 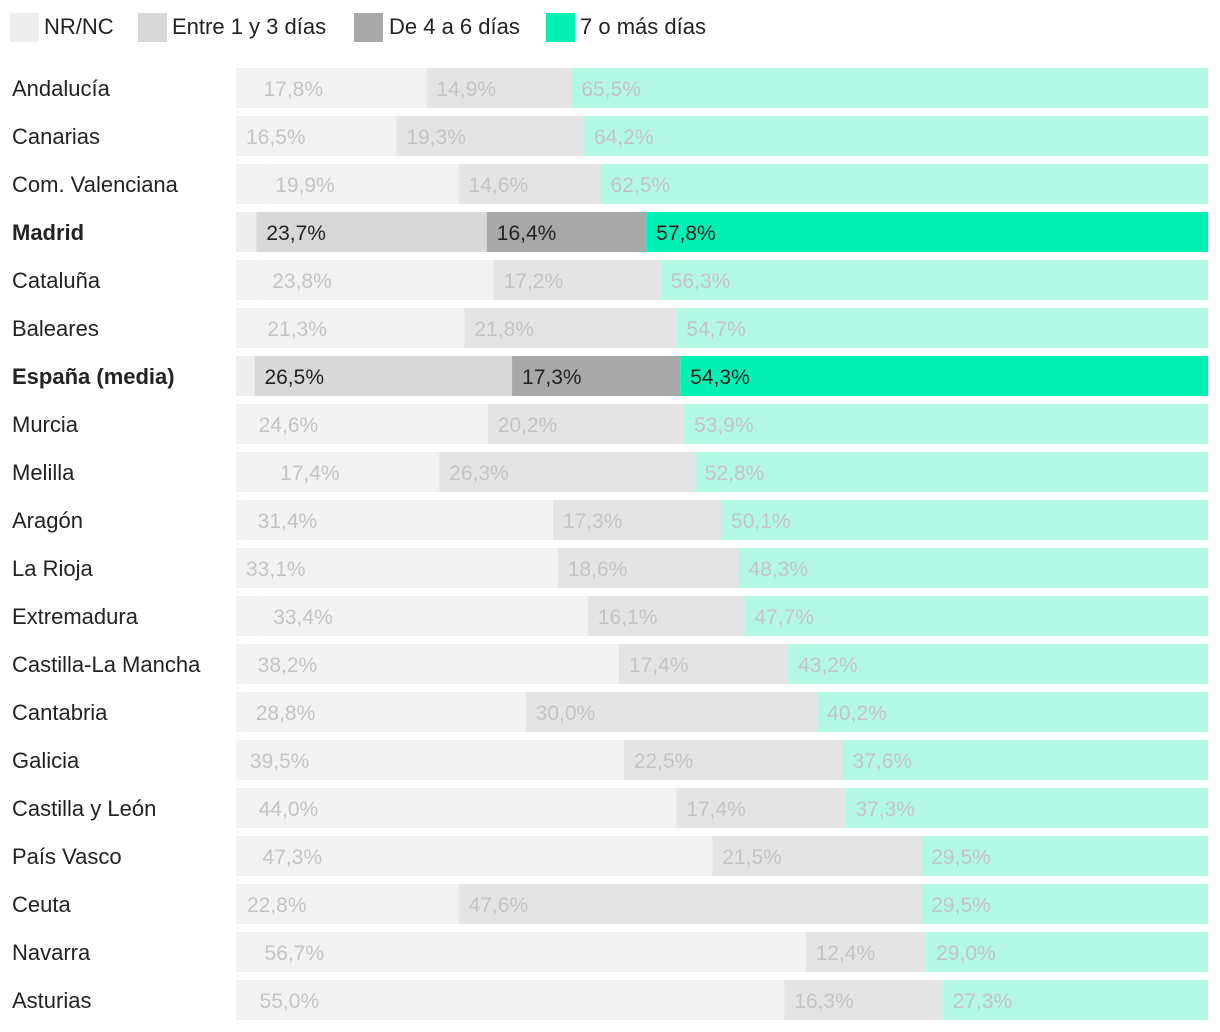 I want to click on category-label-baleares: Baleares, so click(x=55, y=328).